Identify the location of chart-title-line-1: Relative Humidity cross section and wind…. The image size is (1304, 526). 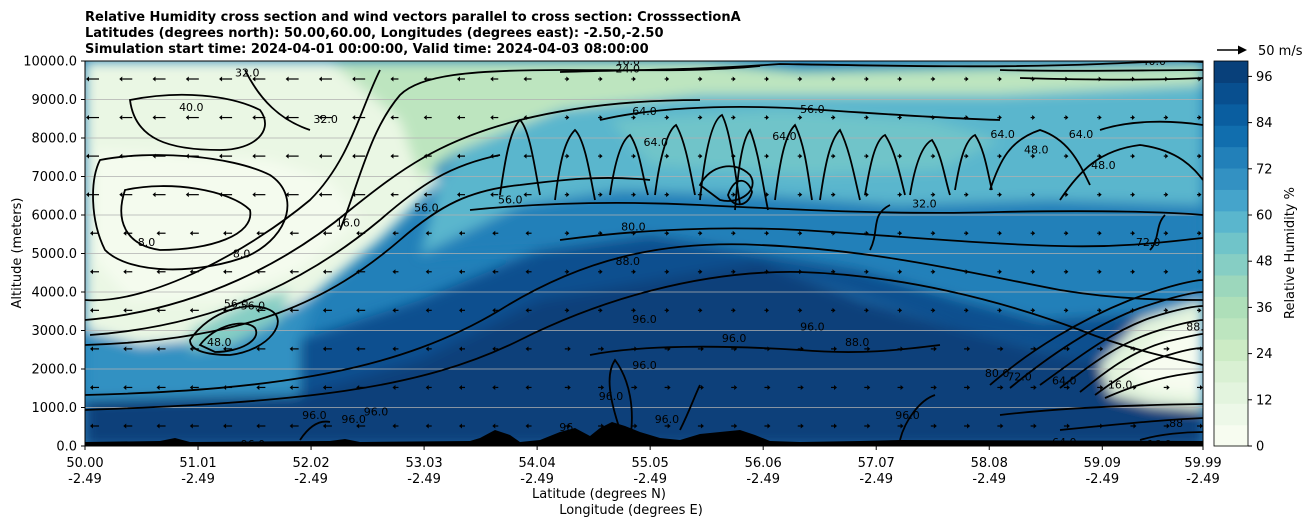
(413, 17).